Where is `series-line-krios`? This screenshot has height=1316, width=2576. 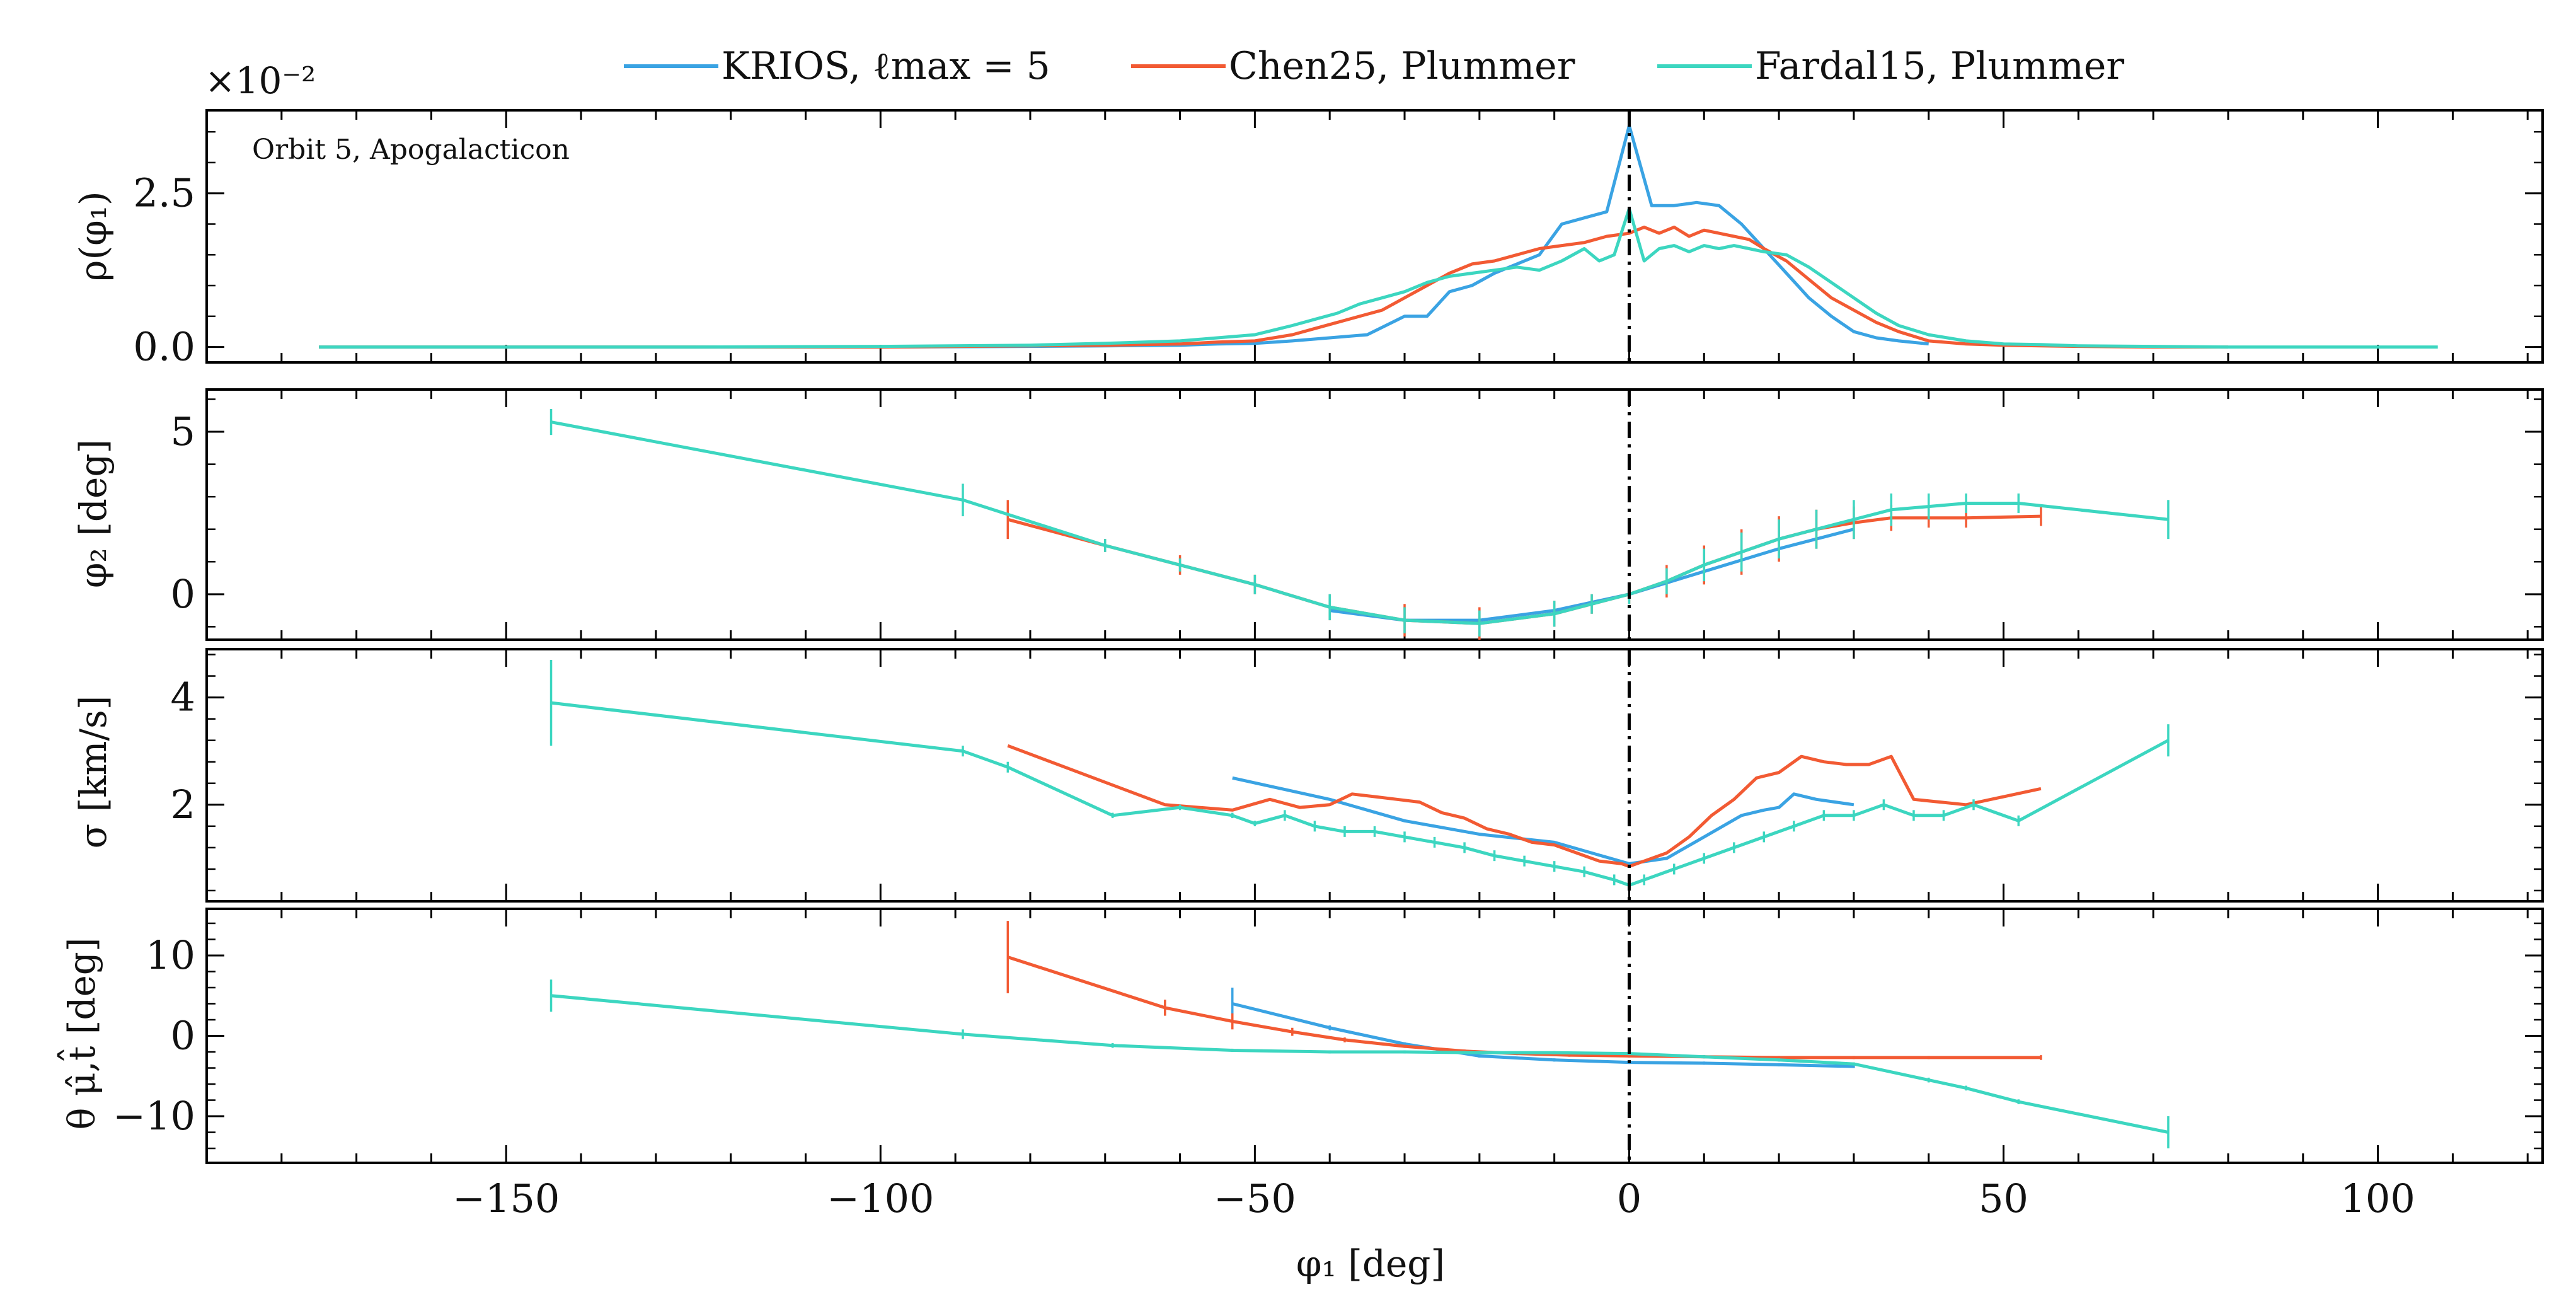 series-line-krios is located at coordinates (1543, 820).